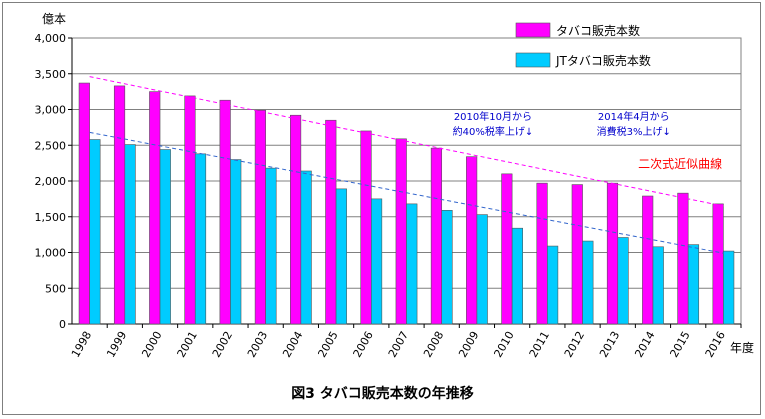 This screenshot has height=419, width=765. I want to click on x-tick-label: 2009, so click(468, 344).